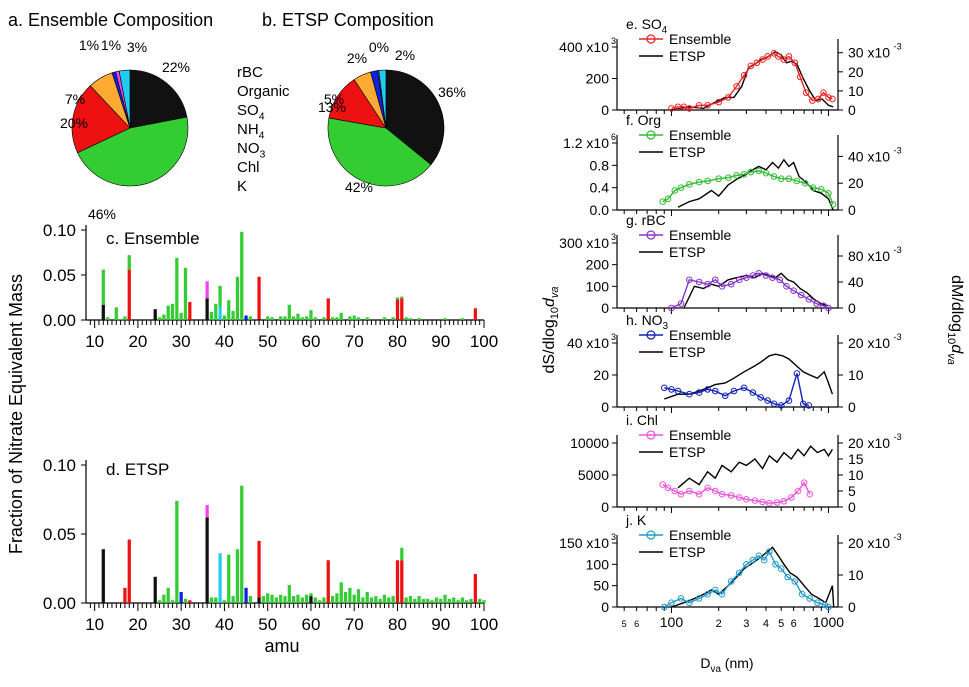  Describe the element at coordinates (749, 376) in the screenshot. I see `etsp-line` at that location.